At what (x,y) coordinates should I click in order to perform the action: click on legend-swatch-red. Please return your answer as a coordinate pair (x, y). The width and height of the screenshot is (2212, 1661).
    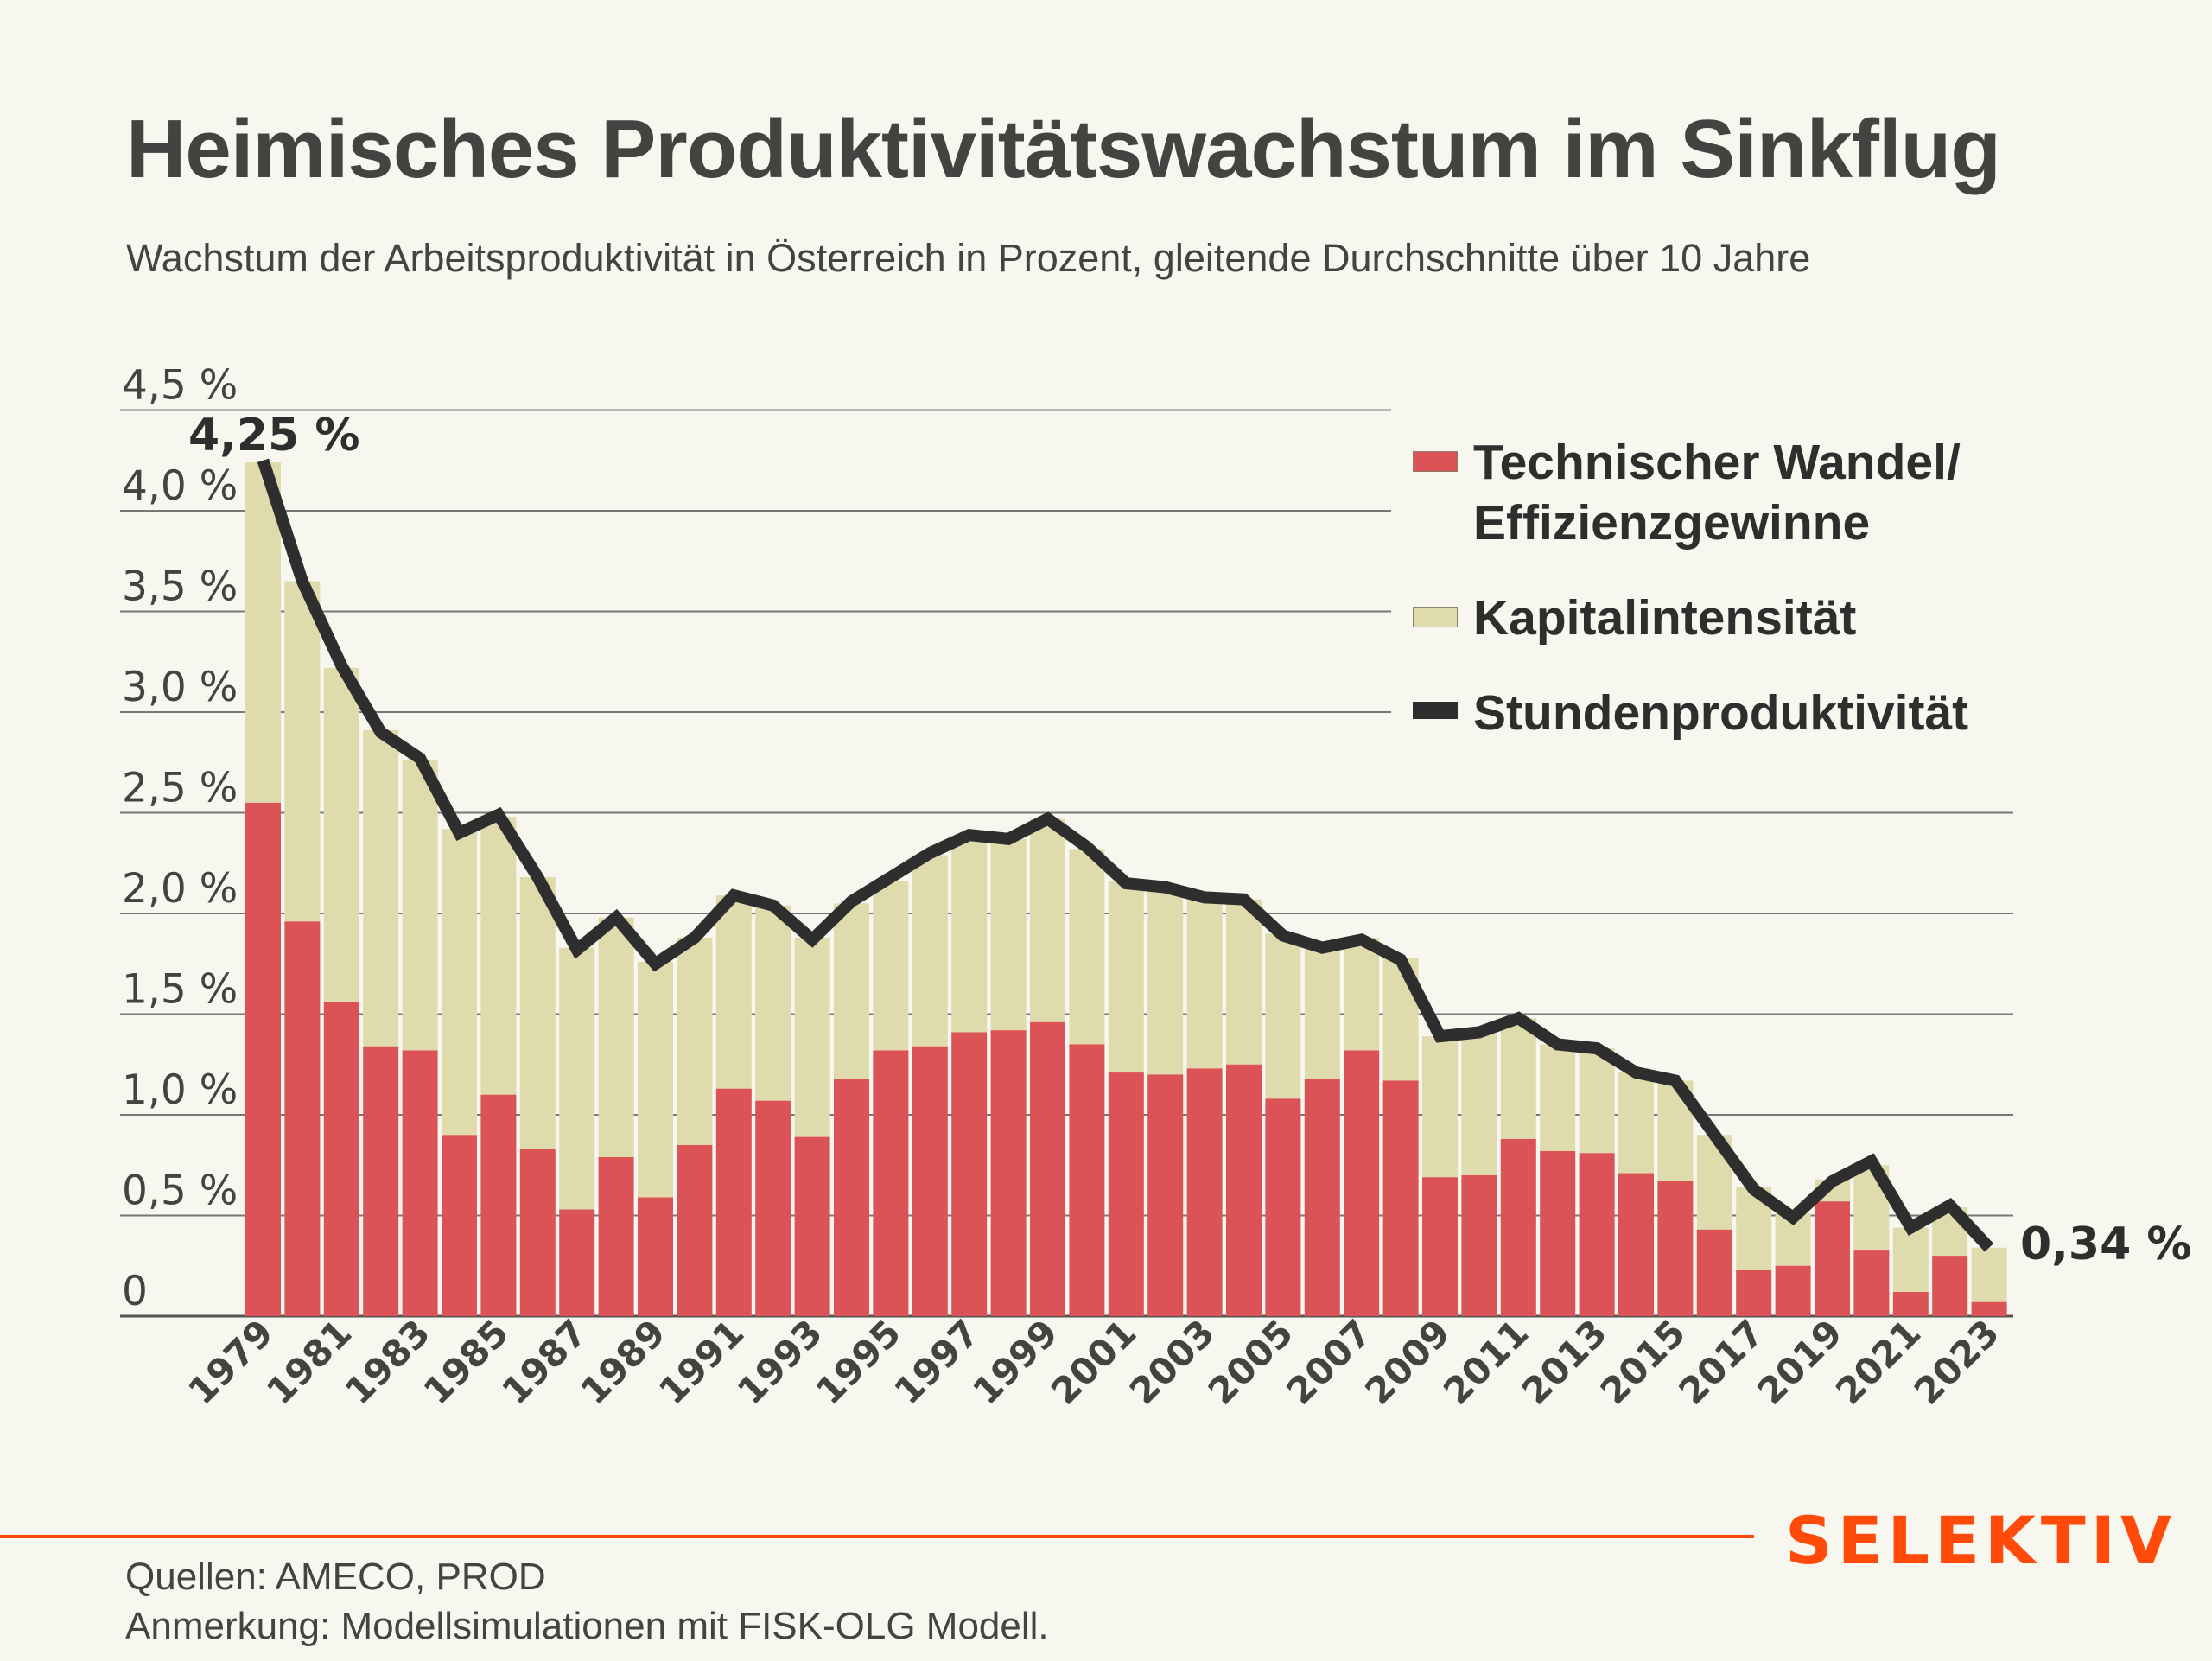
    Looking at the image, I should click on (1435, 461).